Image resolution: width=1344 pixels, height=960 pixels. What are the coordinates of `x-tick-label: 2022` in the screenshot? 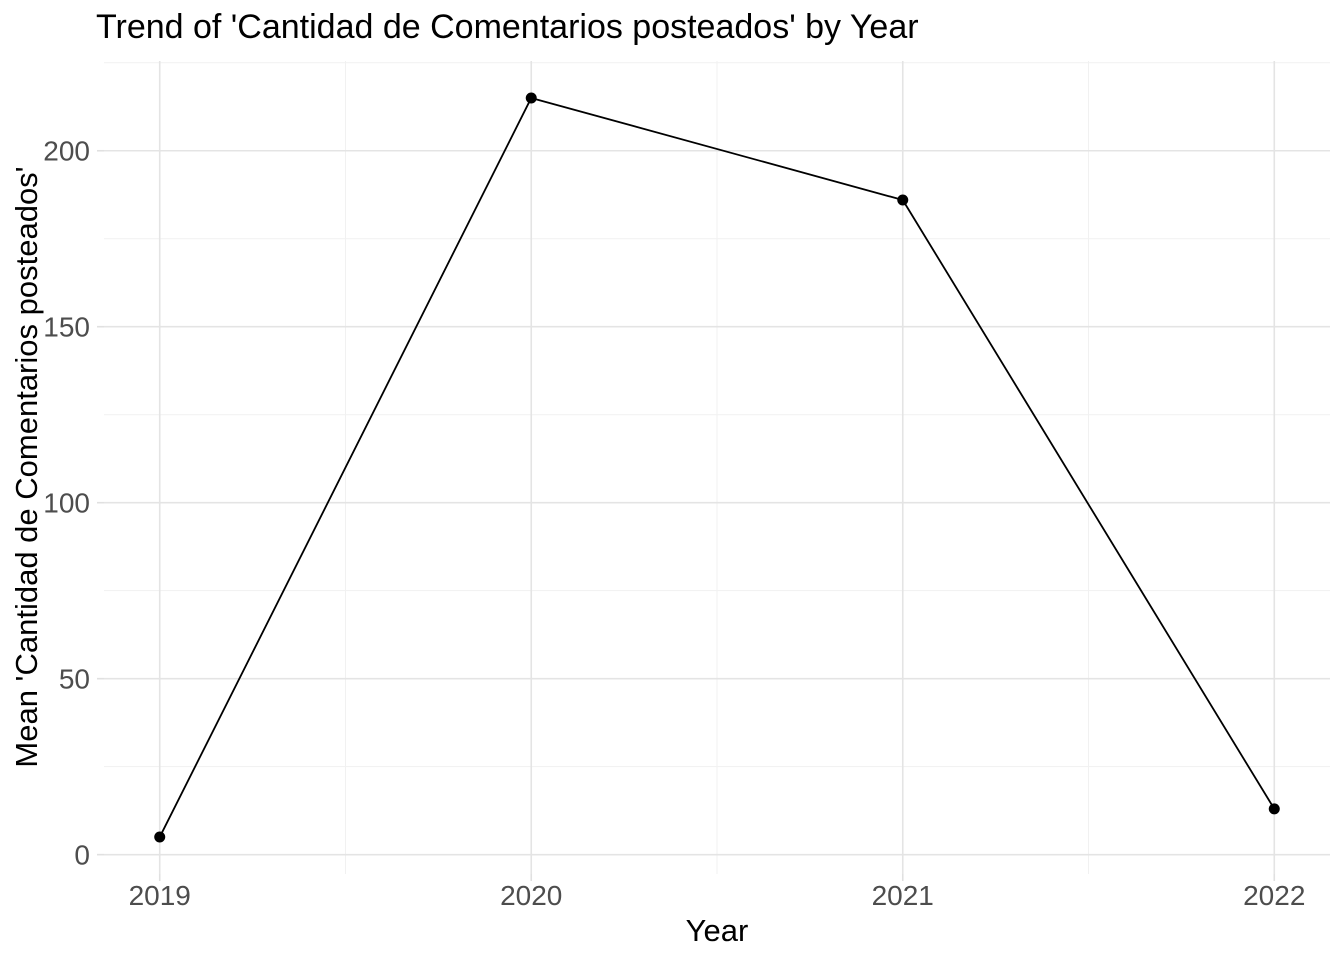 It's located at (1274, 895).